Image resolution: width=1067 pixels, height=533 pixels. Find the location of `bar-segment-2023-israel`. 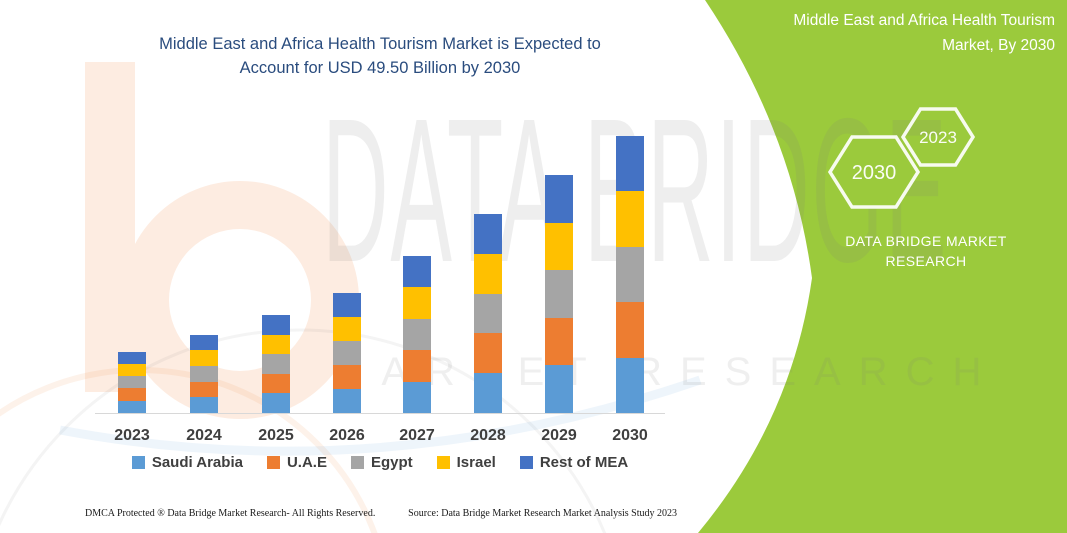

bar-segment-2023-israel is located at coordinates (132, 370).